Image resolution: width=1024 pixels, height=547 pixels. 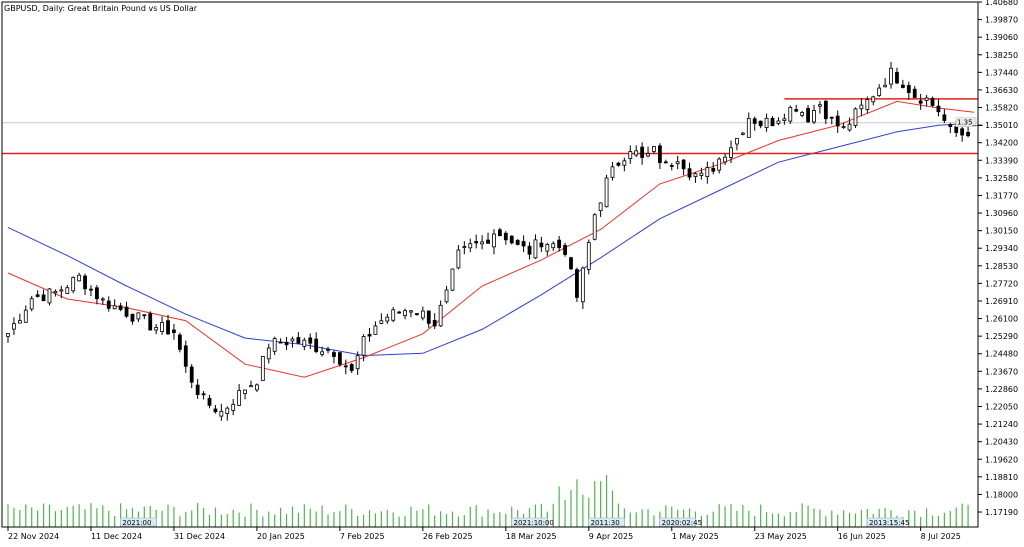 I want to click on x-tick-label: 16 Jun 2025, so click(x=862, y=536).